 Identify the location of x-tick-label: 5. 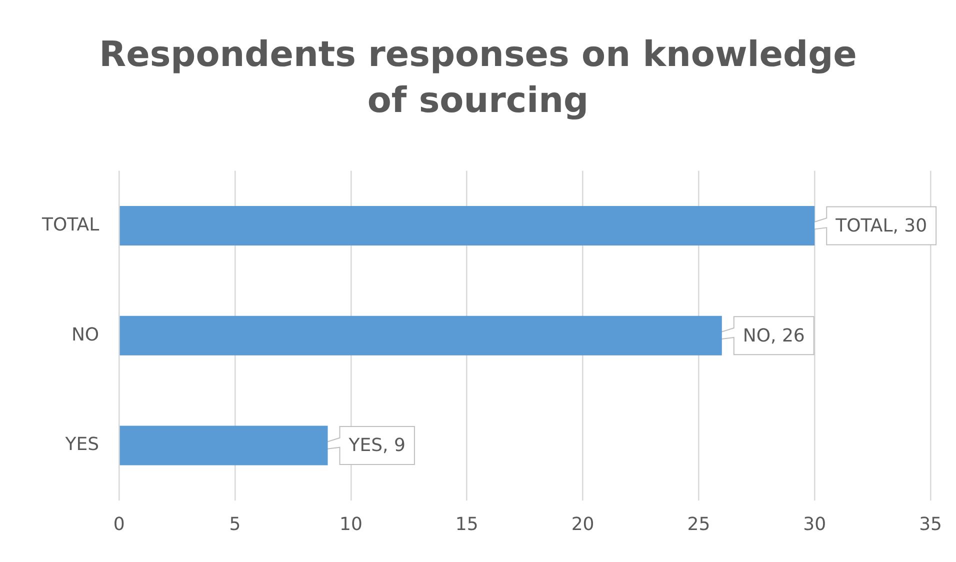
(235, 524).